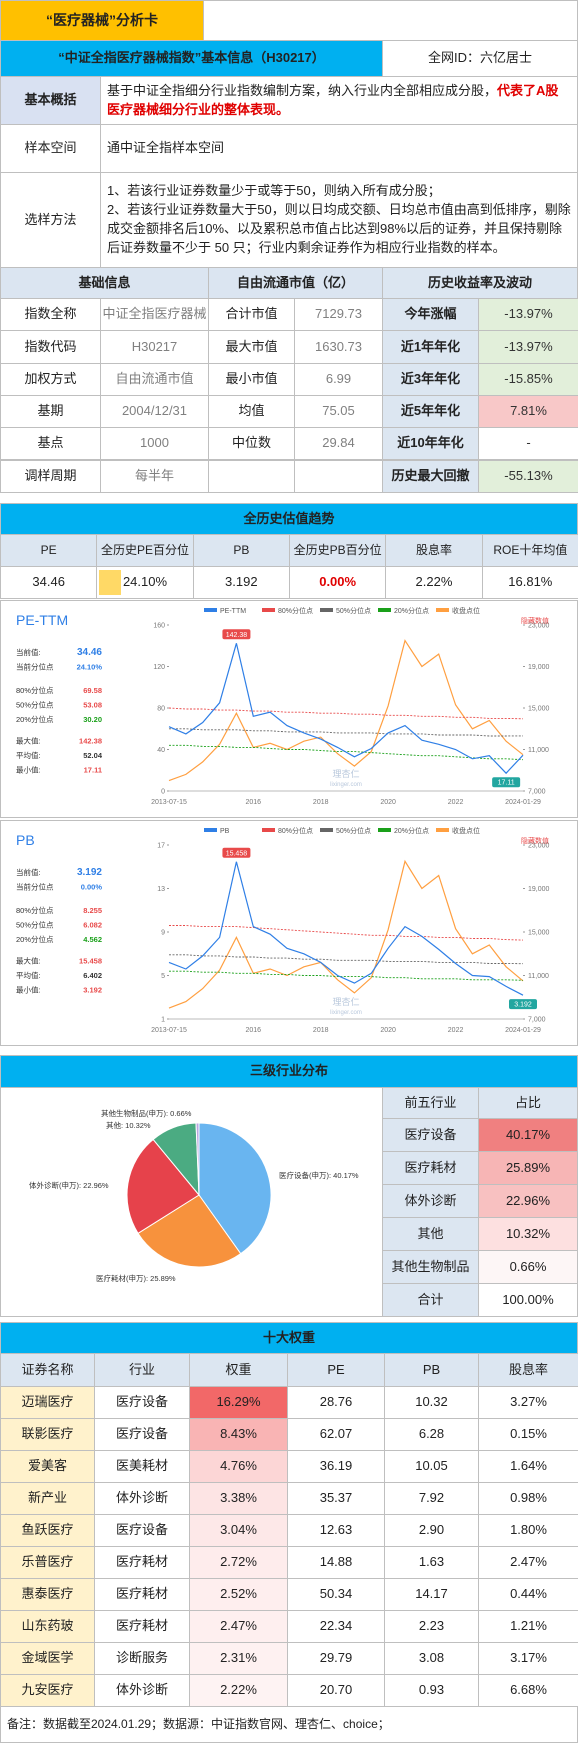 This screenshot has height=1743, width=578. What do you see at coordinates (92, 705) in the screenshot?
I see `stat-value: 53.08` at bounding box center [92, 705].